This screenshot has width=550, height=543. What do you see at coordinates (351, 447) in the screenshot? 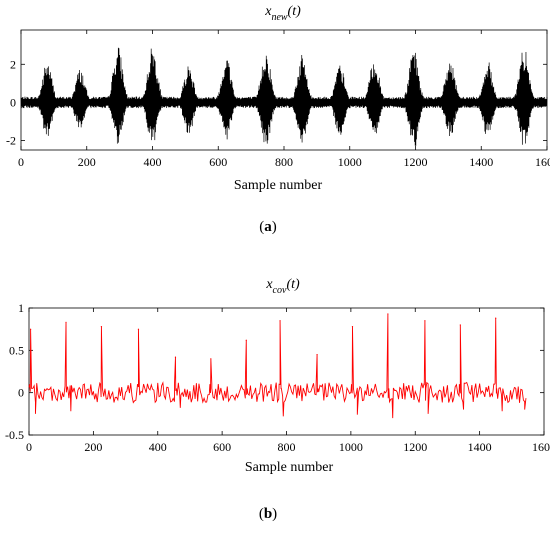
I see `panel-b-xtick-label: 1000` at bounding box center [351, 447].